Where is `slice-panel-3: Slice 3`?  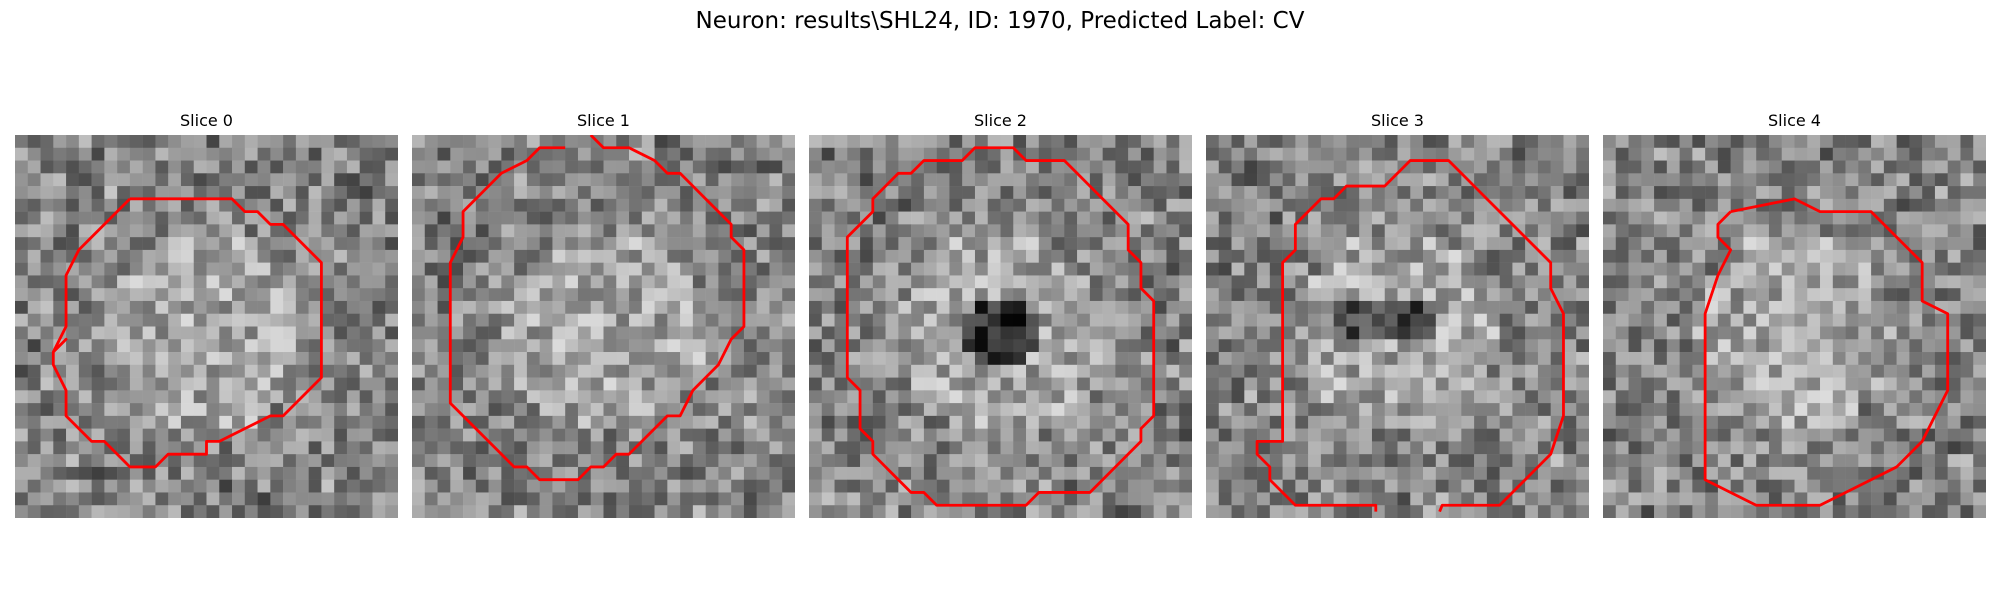
slice-panel-3: Slice 3 is located at coordinates (1397, 314).